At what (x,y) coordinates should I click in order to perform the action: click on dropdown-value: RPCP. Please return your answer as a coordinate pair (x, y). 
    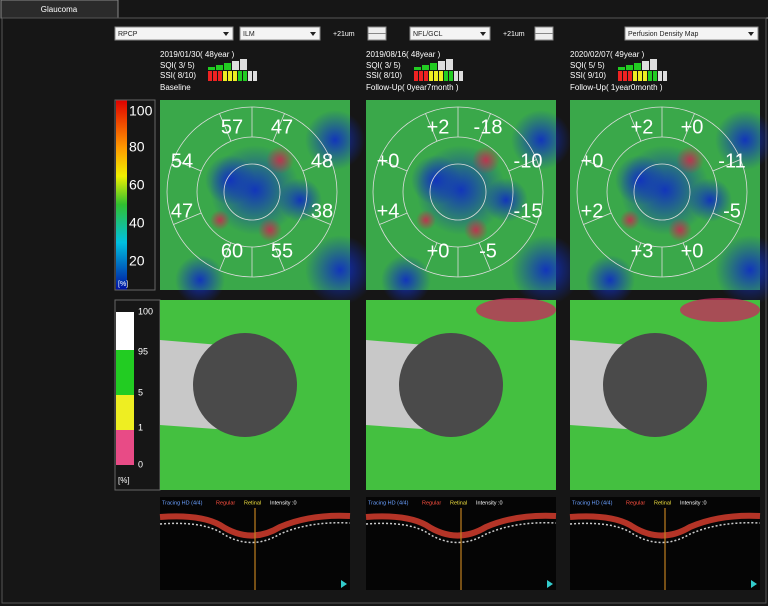
    Looking at the image, I should click on (128, 34).